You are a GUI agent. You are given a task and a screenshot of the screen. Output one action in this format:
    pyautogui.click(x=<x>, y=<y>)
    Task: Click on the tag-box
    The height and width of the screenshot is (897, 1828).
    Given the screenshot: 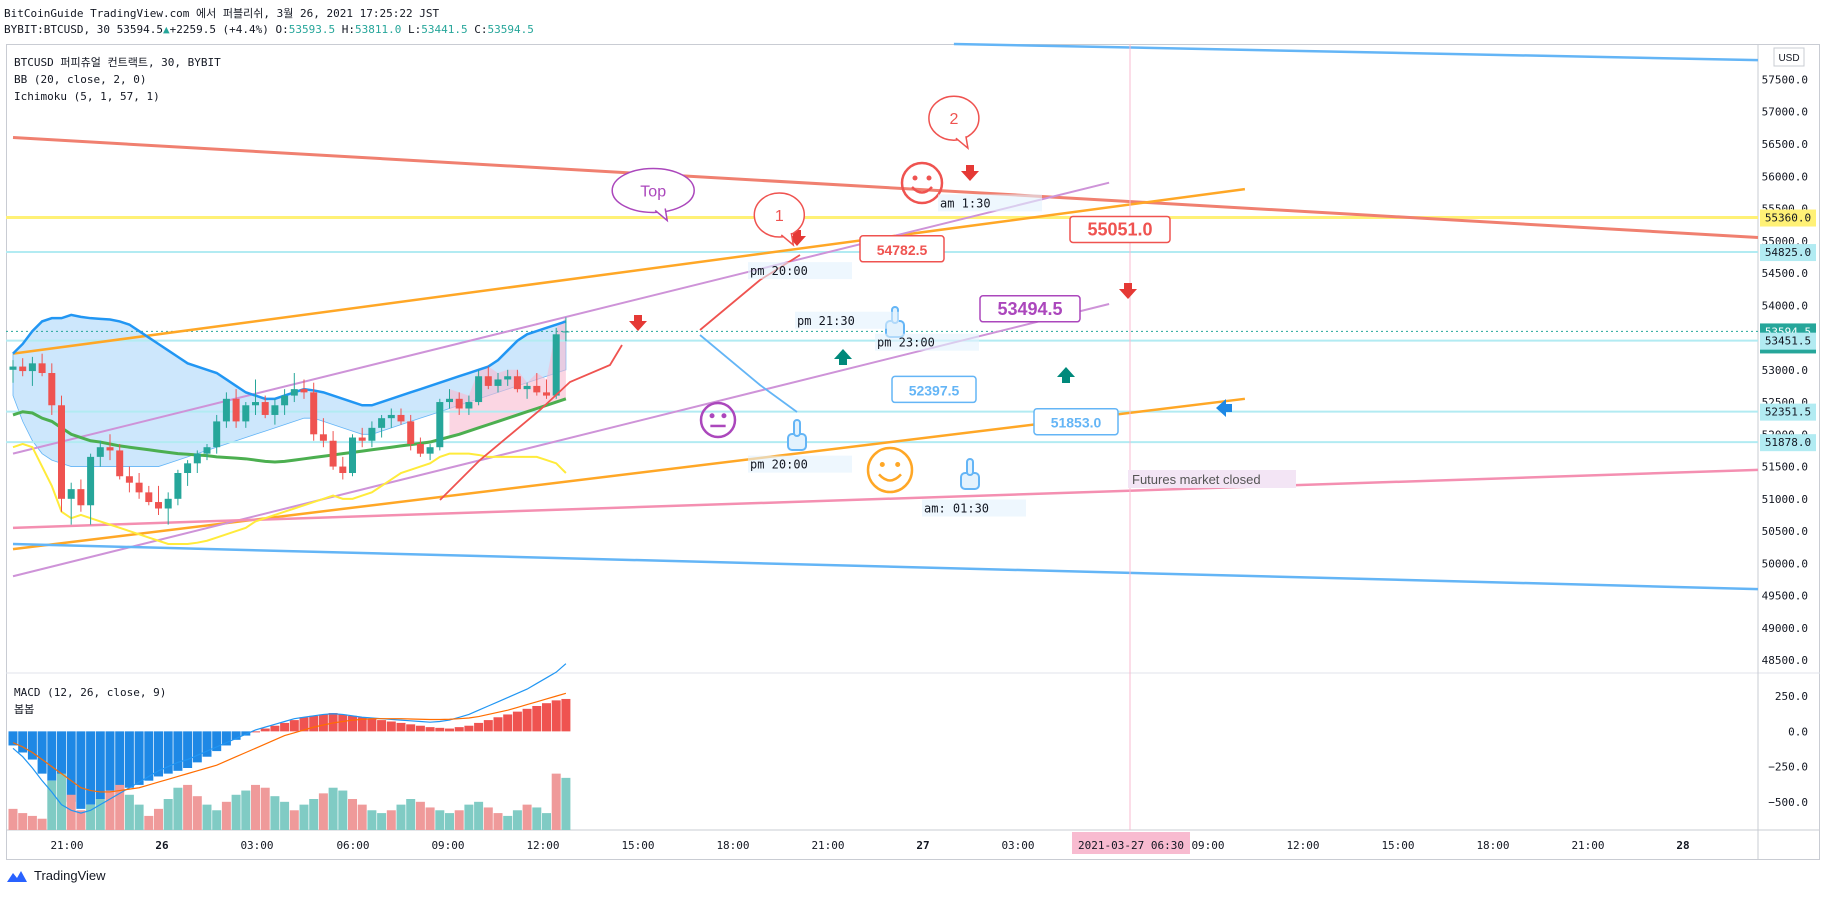 What is the action you would take?
    pyautogui.click(x=1788, y=218)
    